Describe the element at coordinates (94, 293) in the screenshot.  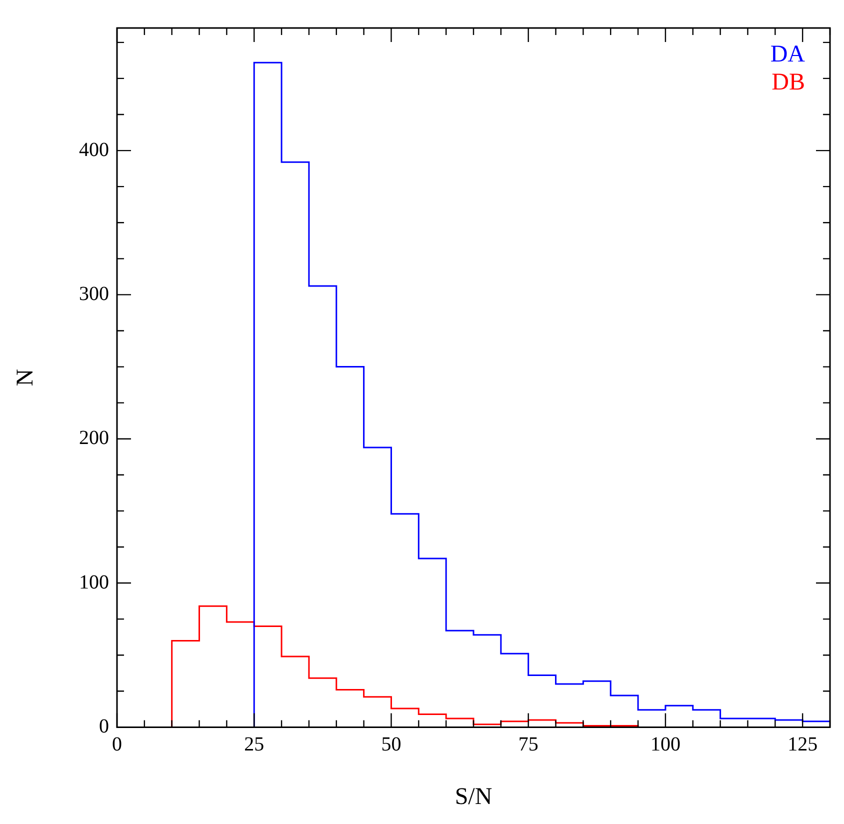
I see `y-tick-label: 300` at that location.